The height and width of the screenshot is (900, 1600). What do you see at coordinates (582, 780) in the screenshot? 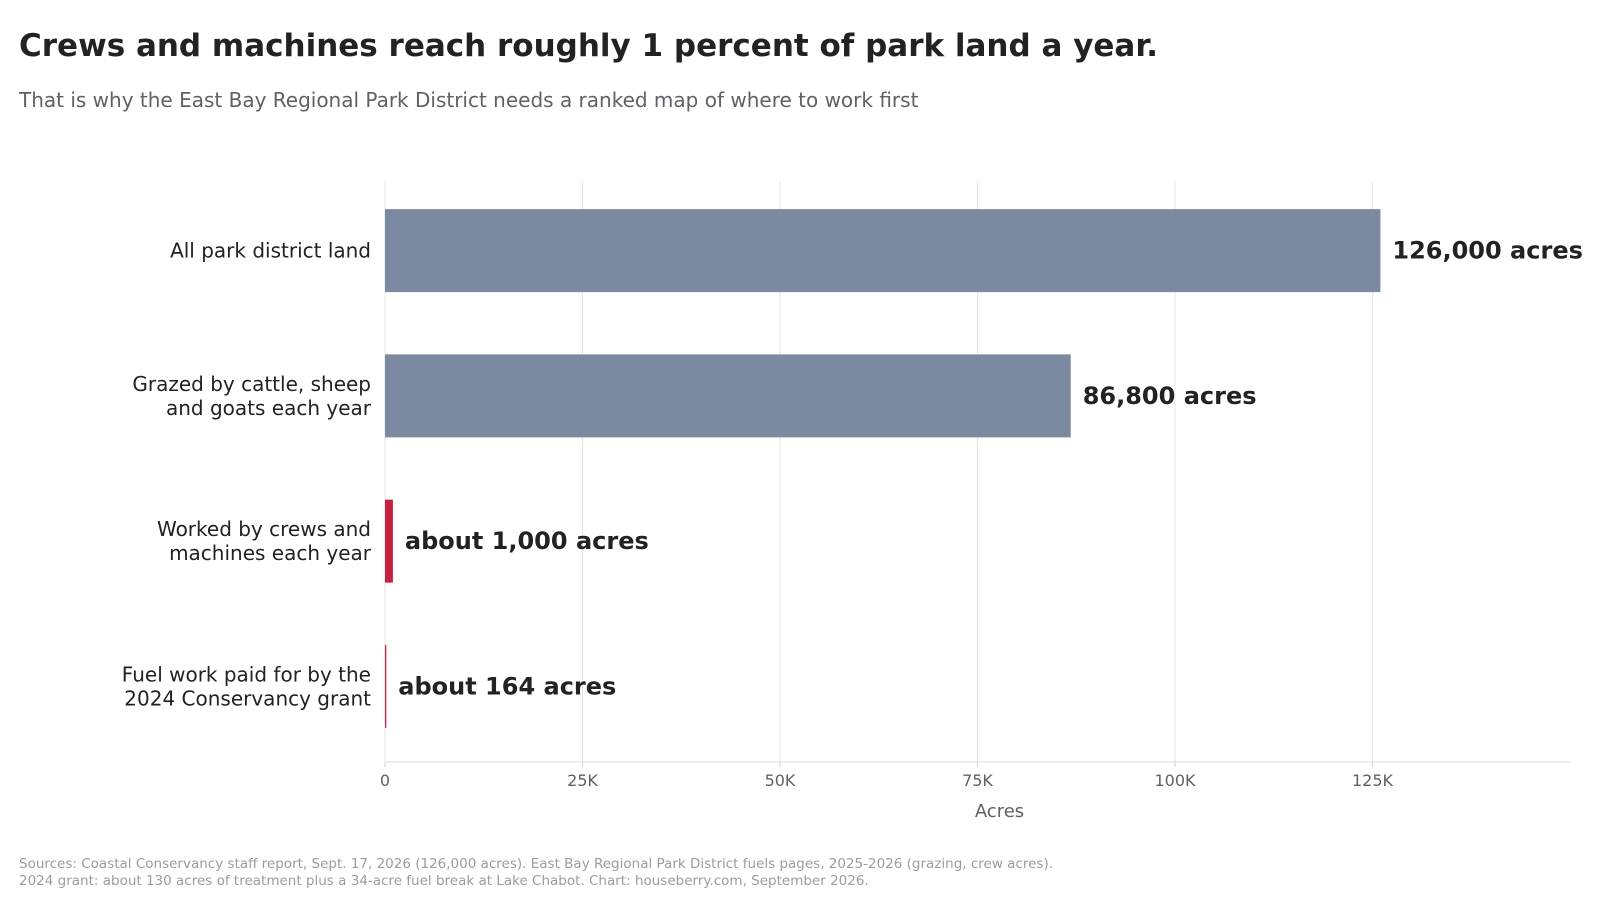
I see `x-tick-label: 25K` at bounding box center [582, 780].